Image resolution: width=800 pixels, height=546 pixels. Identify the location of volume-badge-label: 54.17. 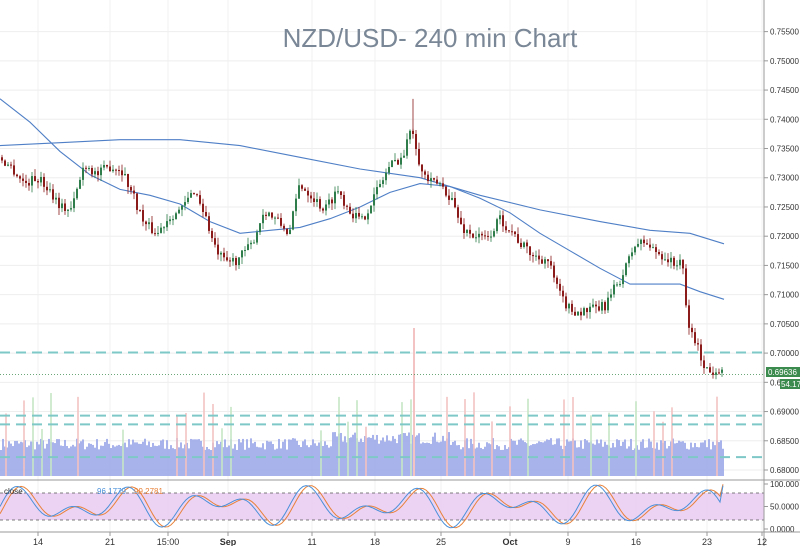
(790, 384).